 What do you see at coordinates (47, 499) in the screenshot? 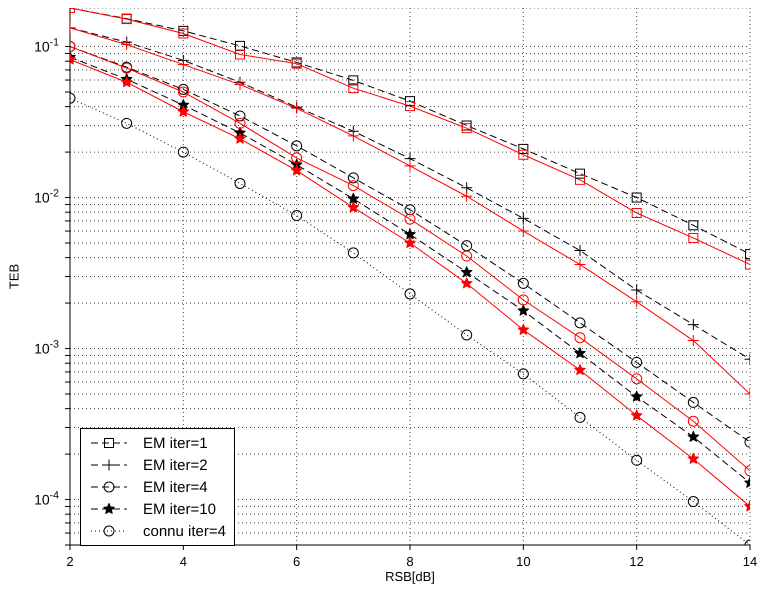
I see `y-tick-label: 10$^{-4}$` at bounding box center [47, 499].